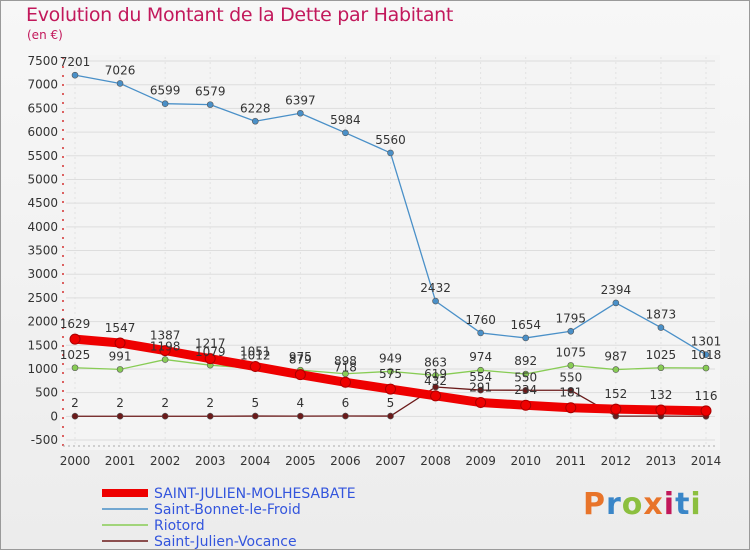 The height and width of the screenshot is (550, 750). I want to click on logo-letter: x, so click(653, 504).